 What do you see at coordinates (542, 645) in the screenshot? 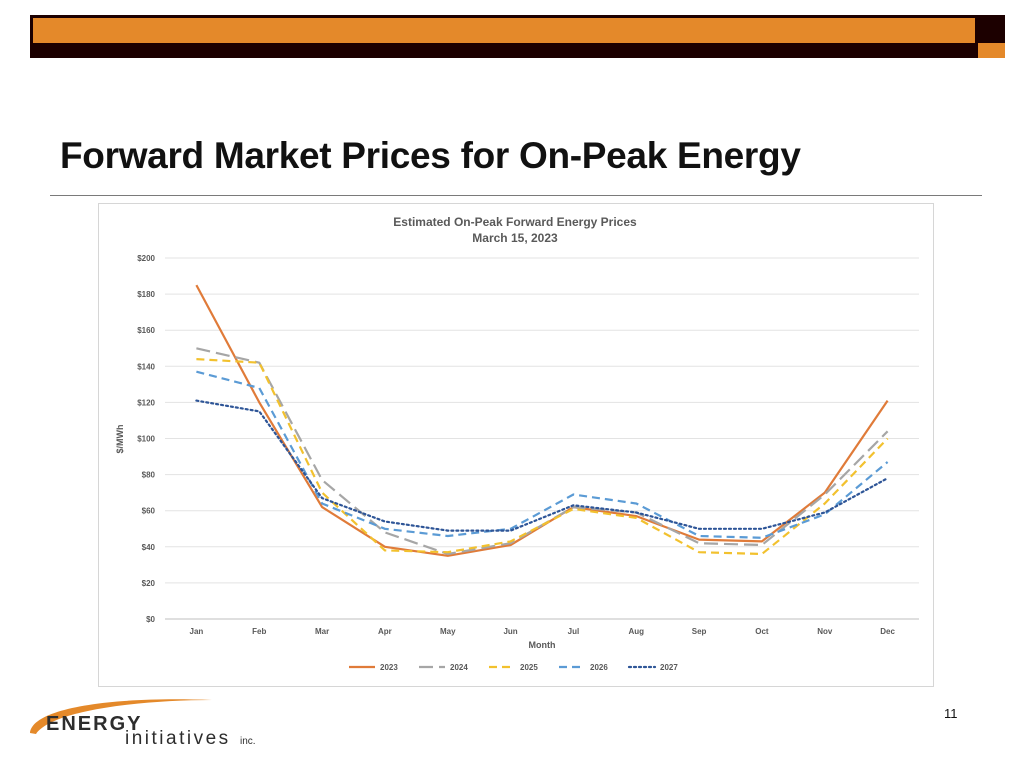
I see `x-axis-label: Month` at bounding box center [542, 645].